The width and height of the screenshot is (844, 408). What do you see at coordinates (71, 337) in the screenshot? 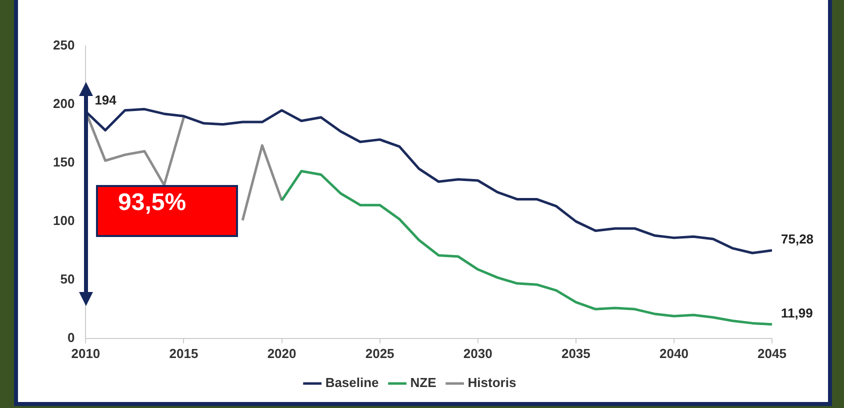
I see `y-tick-label: 0` at bounding box center [71, 337].